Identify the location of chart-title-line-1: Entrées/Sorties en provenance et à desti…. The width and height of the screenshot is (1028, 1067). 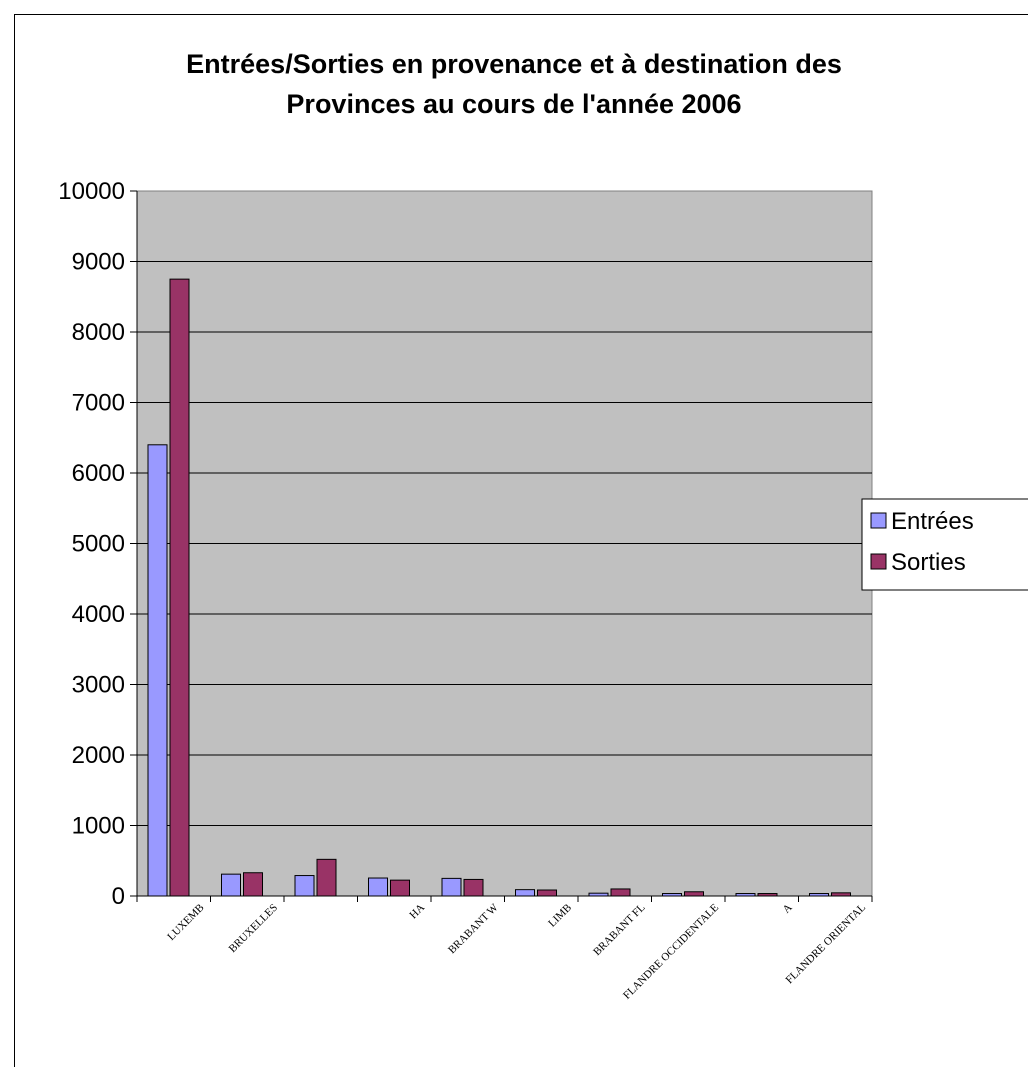
(514, 64).